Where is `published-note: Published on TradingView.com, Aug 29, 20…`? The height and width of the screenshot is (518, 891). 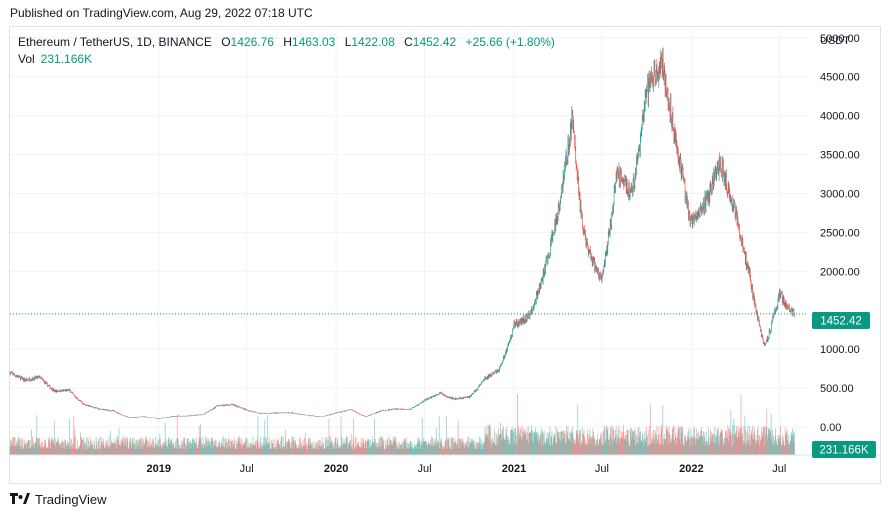
published-note: Published on TradingView.com, Aug 29, 20… is located at coordinates (161, 13).